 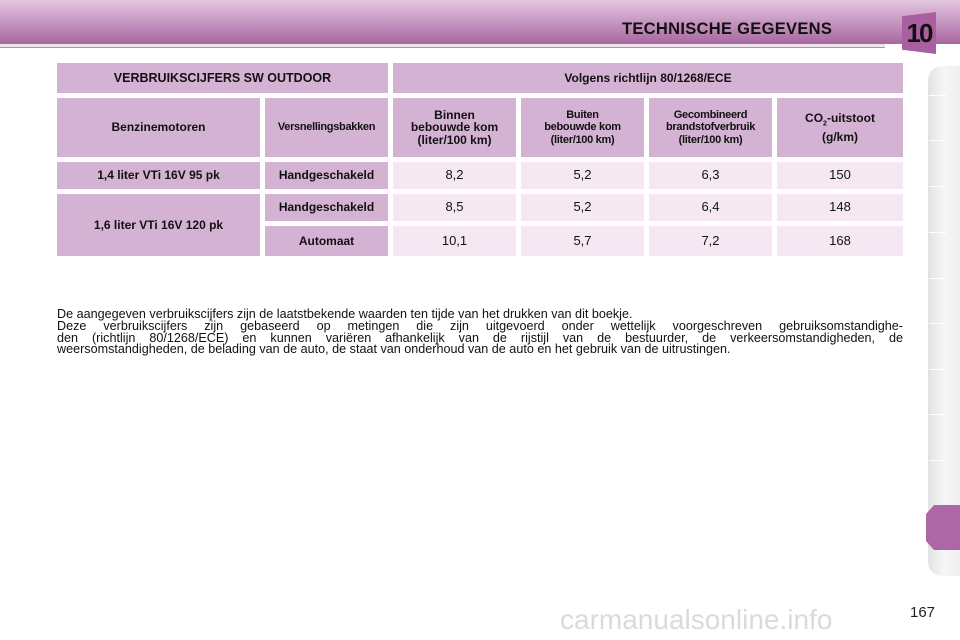 What do you see at coordinates (454, 241) in the screenshot?
I see `urban-cell: 10,1` at bounding box center [454, 241].